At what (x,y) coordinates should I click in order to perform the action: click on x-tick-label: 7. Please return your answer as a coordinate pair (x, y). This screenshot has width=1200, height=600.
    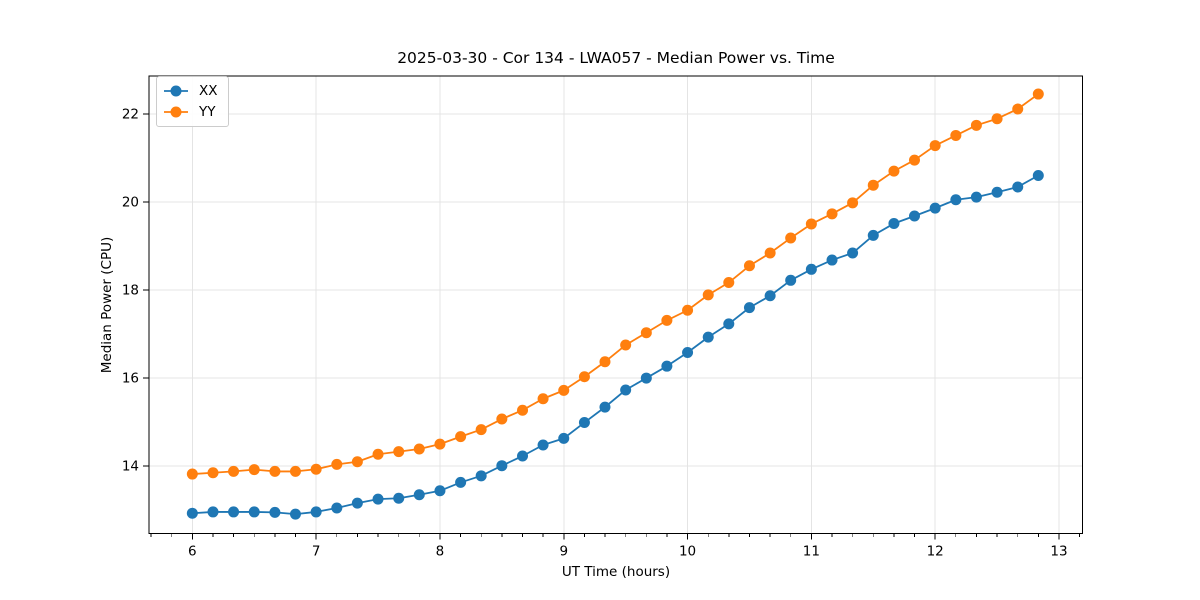
    Looking at the image, I should click on (316, 552).